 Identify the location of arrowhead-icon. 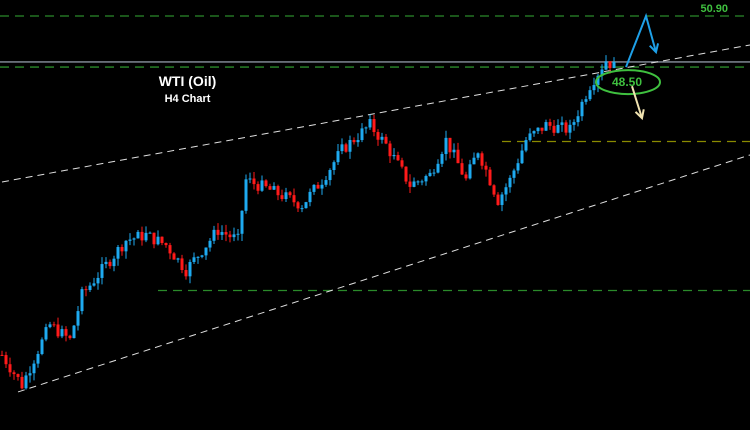
(654, 49).